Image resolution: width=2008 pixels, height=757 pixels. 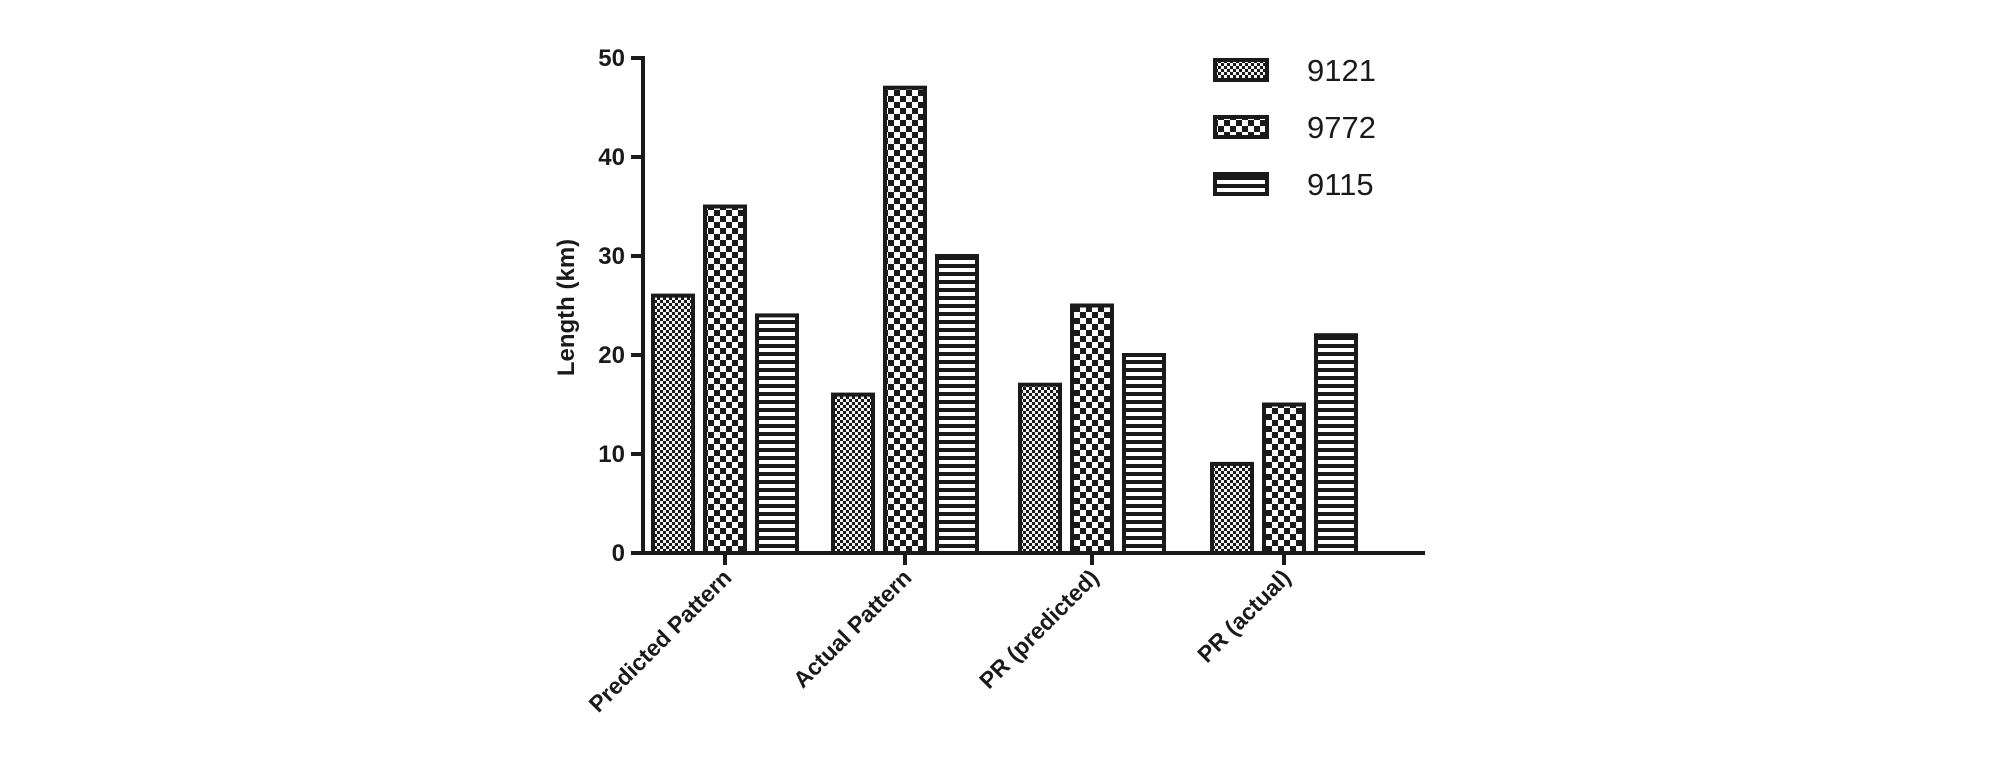 I want to click on legend-label-9115: 9115, so click(x=1340, y=184).